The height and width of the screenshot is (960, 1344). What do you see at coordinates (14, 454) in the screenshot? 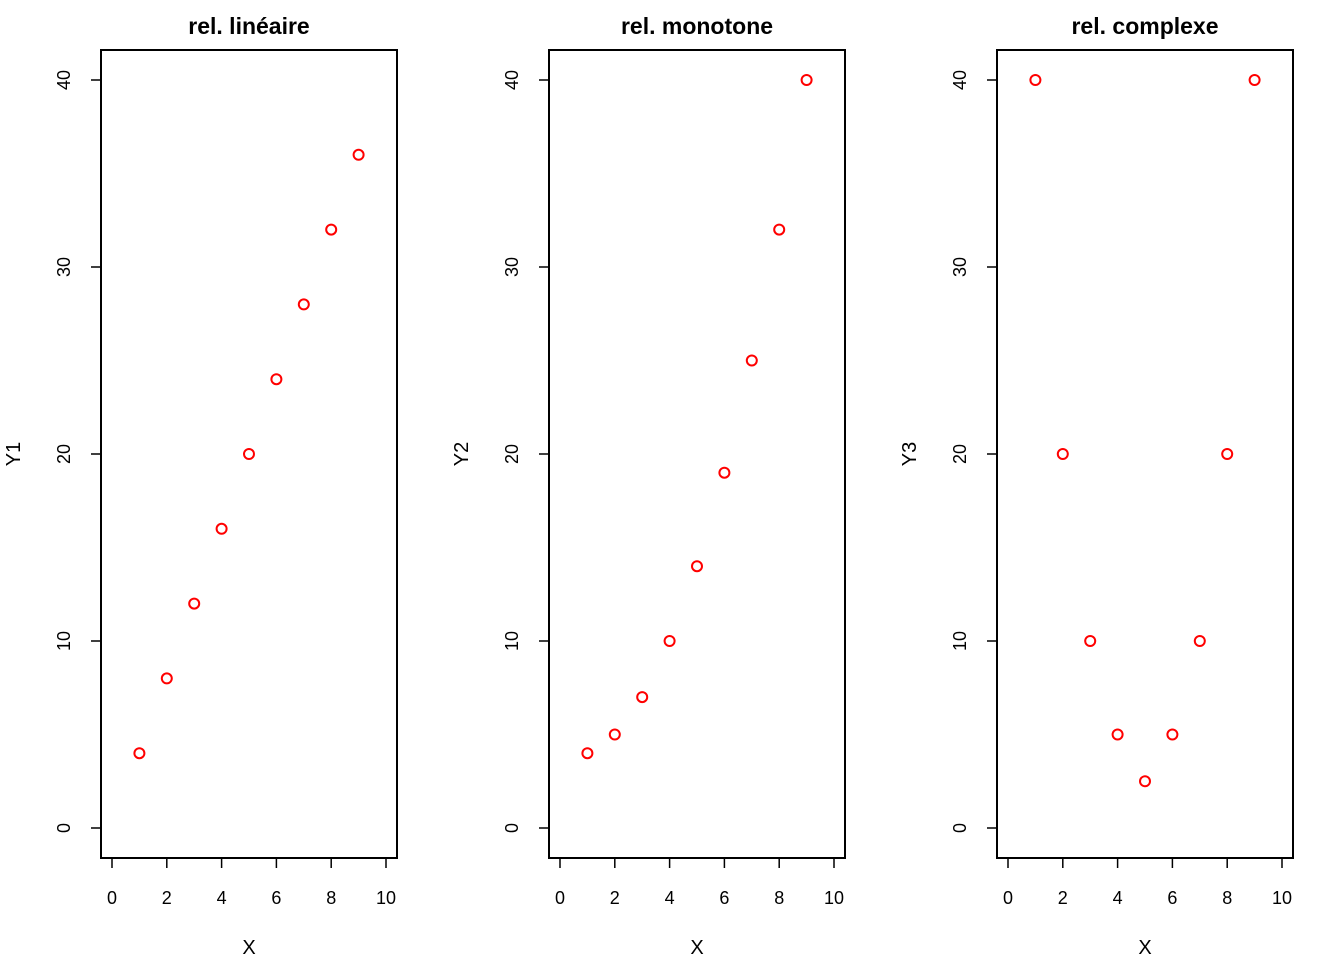
I see `y-axis-label: Y1` at bounding box center [14, 454].